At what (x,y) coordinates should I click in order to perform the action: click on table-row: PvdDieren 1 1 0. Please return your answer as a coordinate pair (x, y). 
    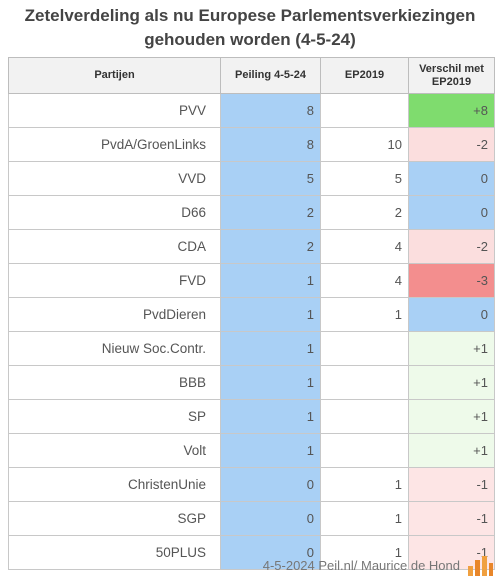
    Looking at the image, I should click on (251, 314).